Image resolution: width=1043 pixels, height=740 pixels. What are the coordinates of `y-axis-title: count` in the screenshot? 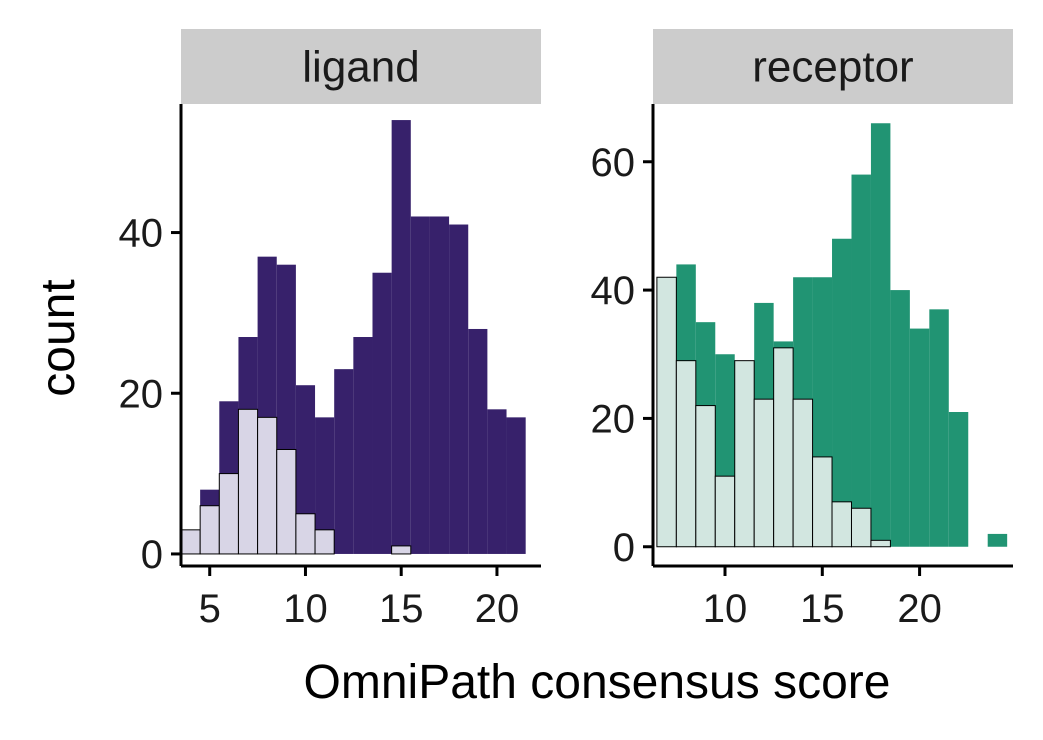 It's located at (58, 337).